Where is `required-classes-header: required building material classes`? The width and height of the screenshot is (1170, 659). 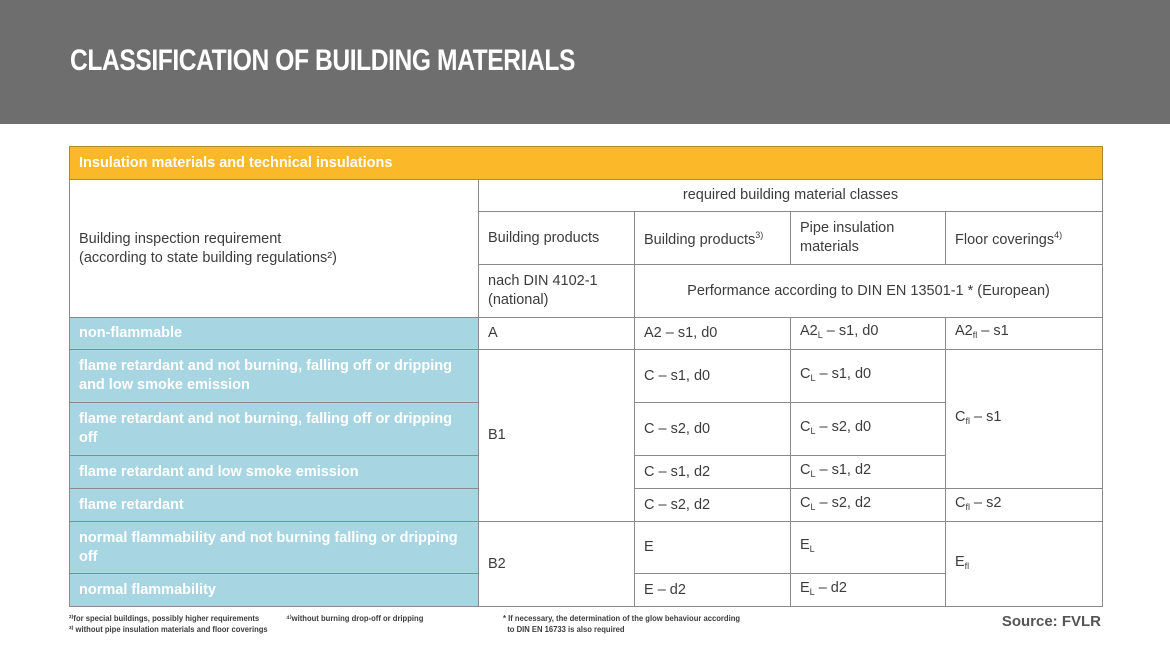 required-classes-header: required building material classes is located at coordinates (790, 195).